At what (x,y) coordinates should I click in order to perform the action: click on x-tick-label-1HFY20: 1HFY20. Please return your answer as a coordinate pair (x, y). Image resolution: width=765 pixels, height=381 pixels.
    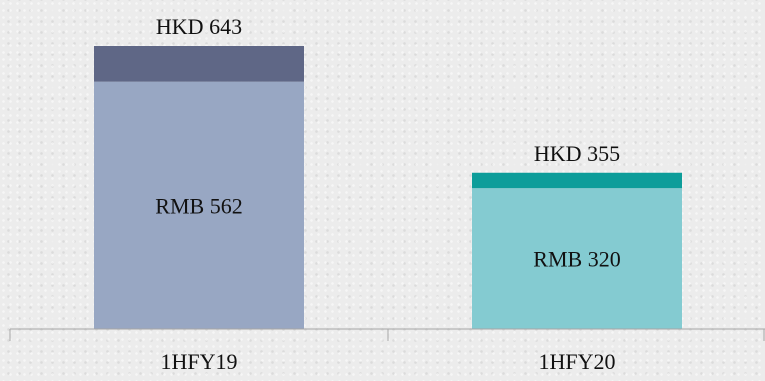
    Looking at the image, I should click on (576, 361).